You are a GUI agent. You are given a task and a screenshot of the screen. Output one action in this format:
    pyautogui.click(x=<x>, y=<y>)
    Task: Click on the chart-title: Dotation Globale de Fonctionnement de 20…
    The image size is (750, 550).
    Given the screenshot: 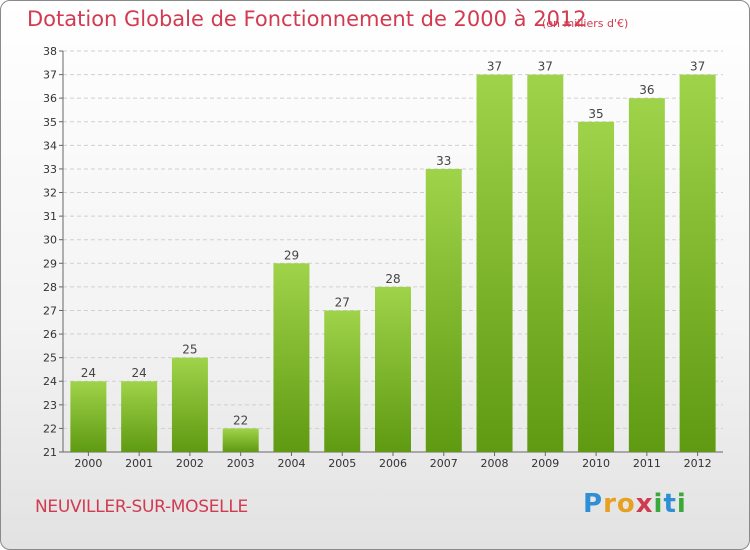 What is the action you would take?
    pyautogui.click(x=307, y=19)
    